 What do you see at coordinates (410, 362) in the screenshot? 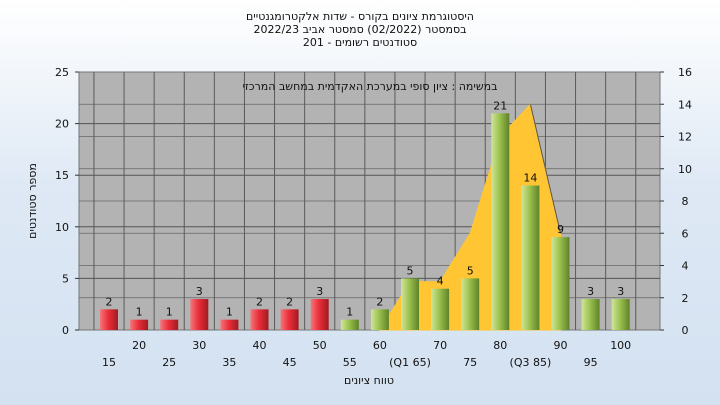
I see `x-tick-label: (Q1 65)` at bounding box center [410, 362].